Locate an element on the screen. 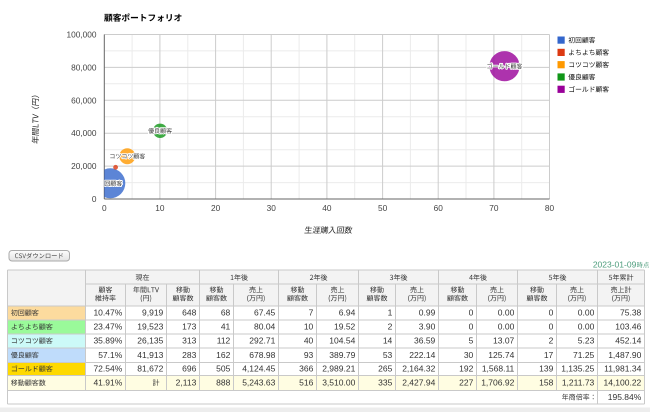 The height and width of the screenshot is (412, 650). svg-text: 162 is located at coordinates (223, 355).